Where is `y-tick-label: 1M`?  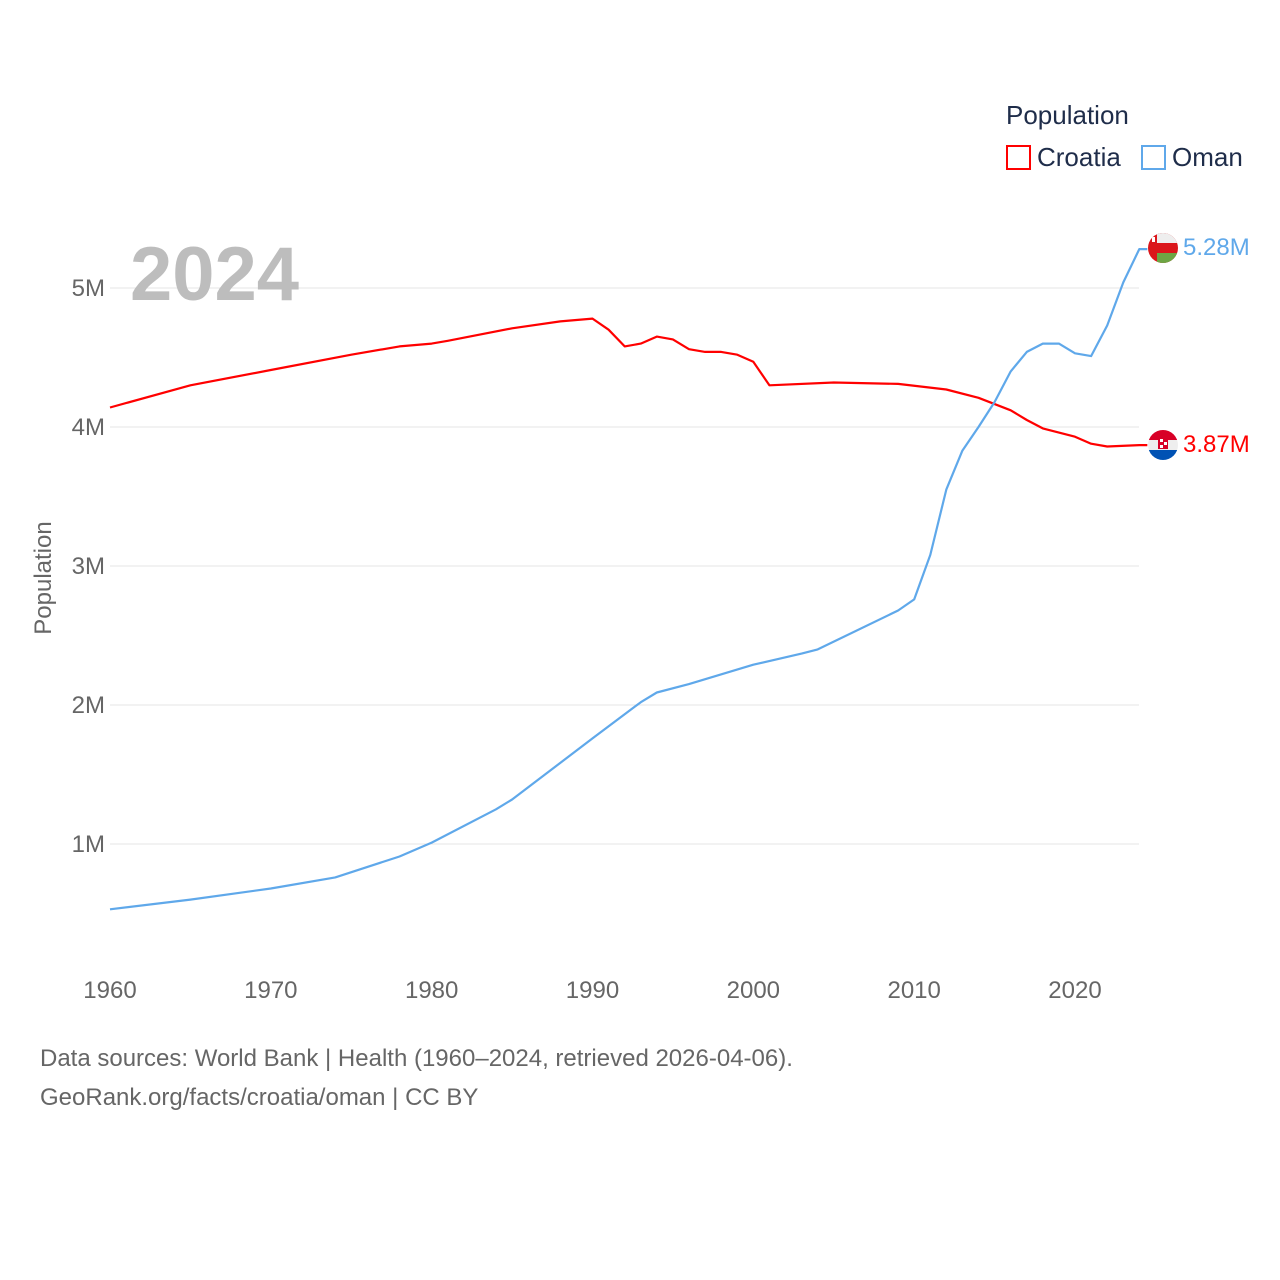 y-tick-label: 1M is located at coordinates (88, 844).